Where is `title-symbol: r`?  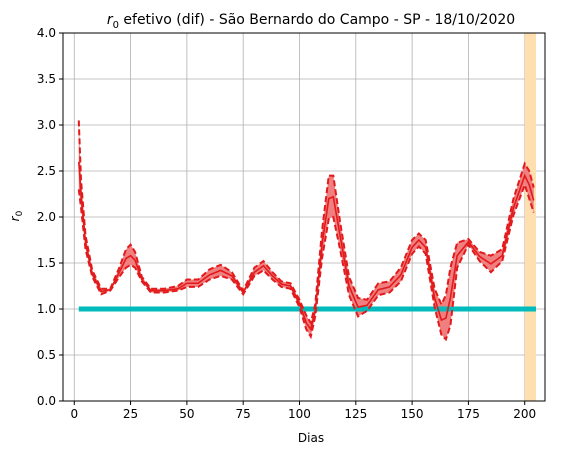 title-symbol: r is located at coordinates (110, 20).